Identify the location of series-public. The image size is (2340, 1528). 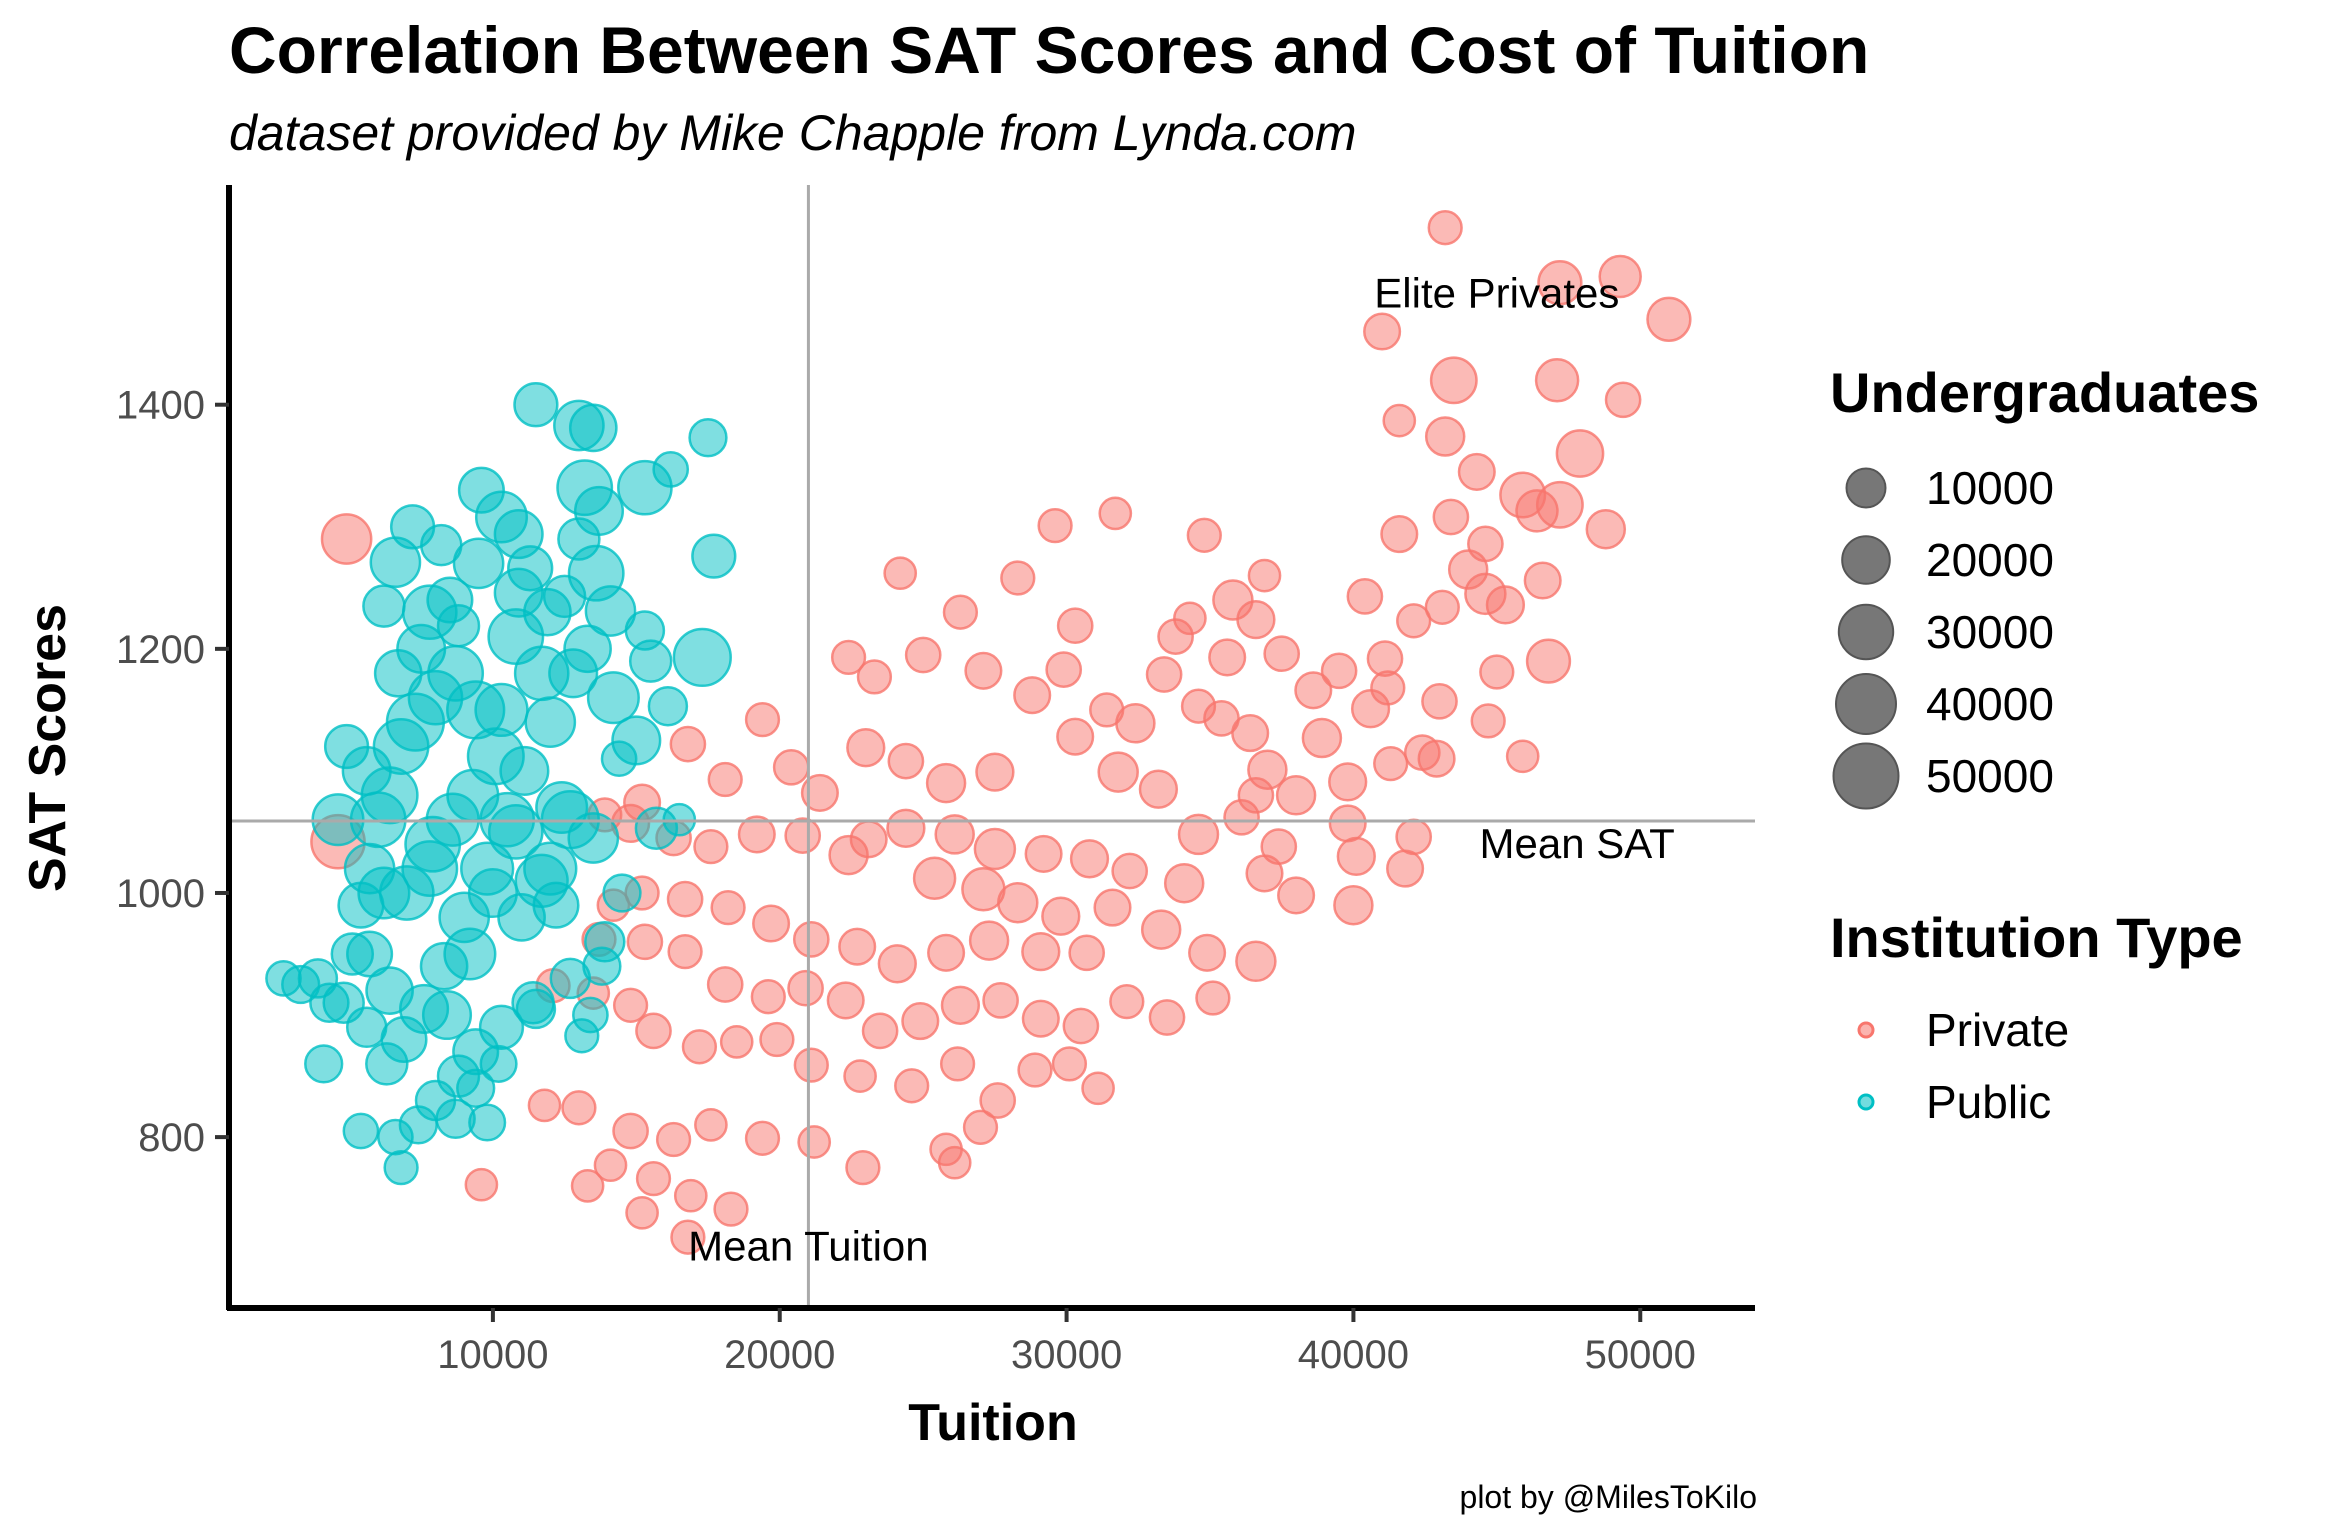
(501, 784).